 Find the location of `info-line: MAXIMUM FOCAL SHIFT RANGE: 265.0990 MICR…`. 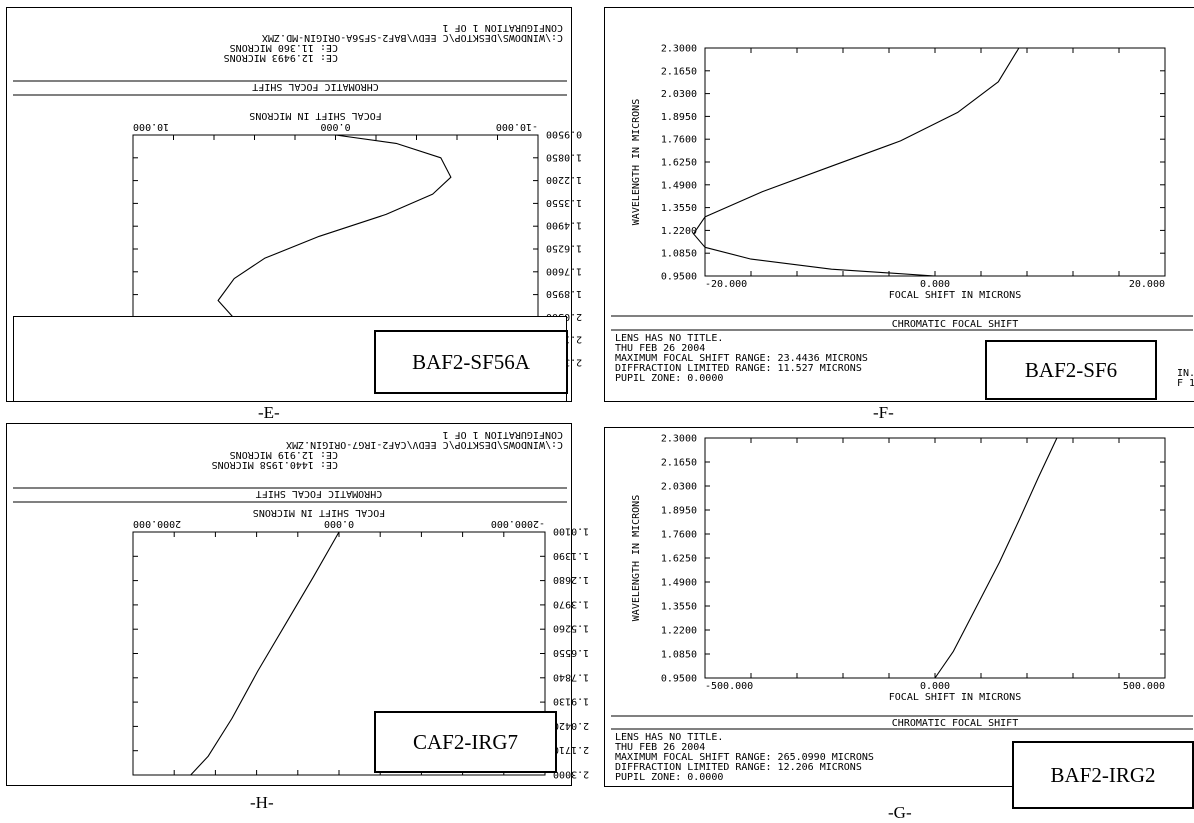

info-line: MAXIMUM FOCAL SHIFT RANGE: 265.0990 MICR… is located at coordinates (744, 757).